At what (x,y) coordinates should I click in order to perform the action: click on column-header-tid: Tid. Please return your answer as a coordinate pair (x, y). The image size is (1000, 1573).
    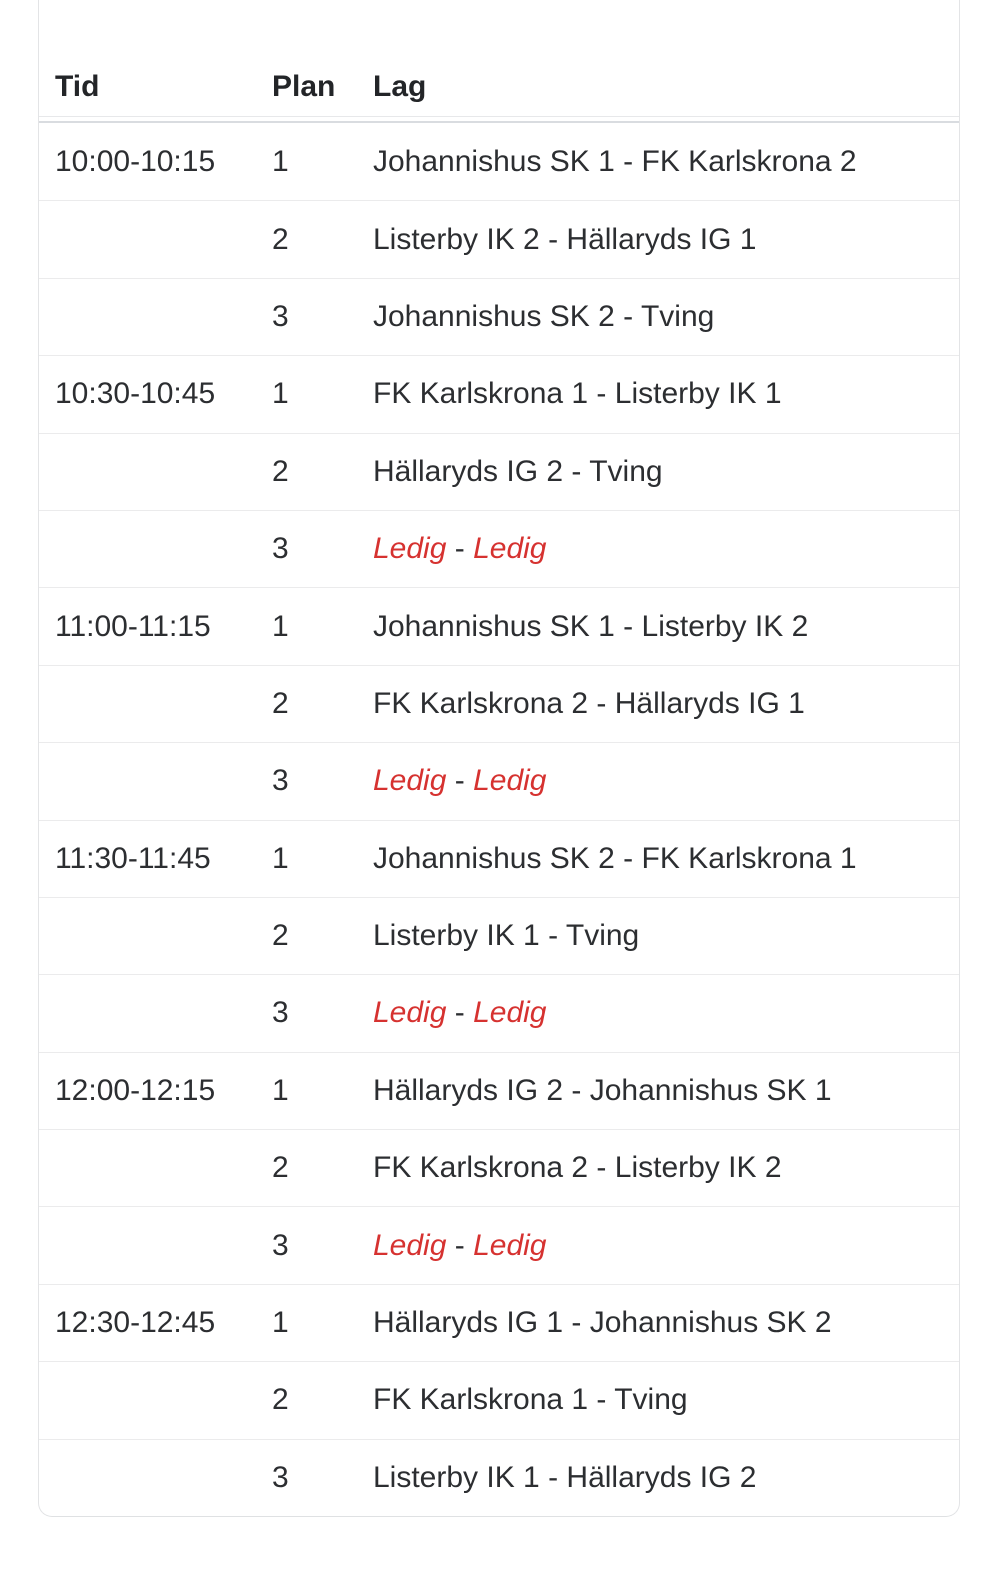
    Looking at the image, I should click on (77, 86).